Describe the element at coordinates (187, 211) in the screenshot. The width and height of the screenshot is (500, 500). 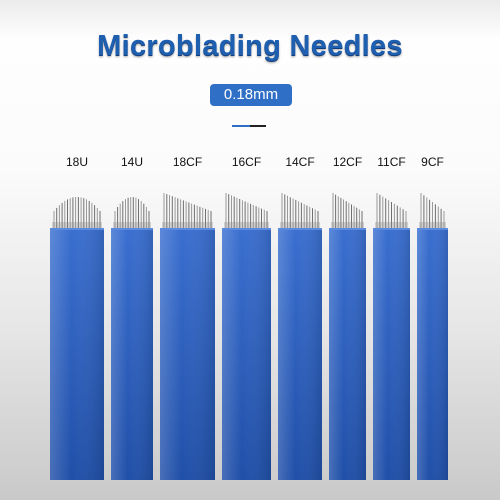
I see `needle-pins-18cf` at that location.